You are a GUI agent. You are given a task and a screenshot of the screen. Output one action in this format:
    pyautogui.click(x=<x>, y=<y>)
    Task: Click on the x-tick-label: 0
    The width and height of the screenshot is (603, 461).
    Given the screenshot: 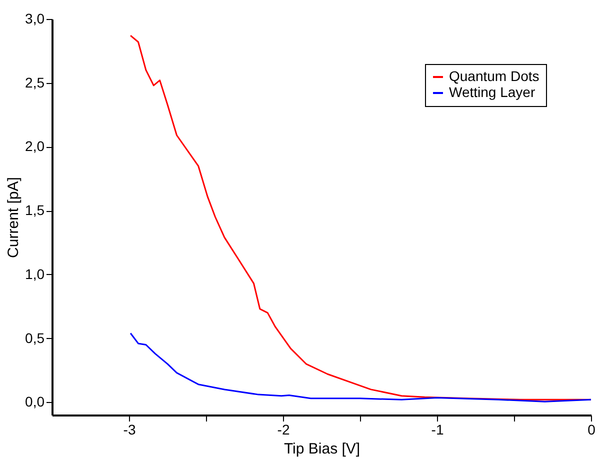 What is the action you would take?
    pyautogui.click(x=592, y=430)
    